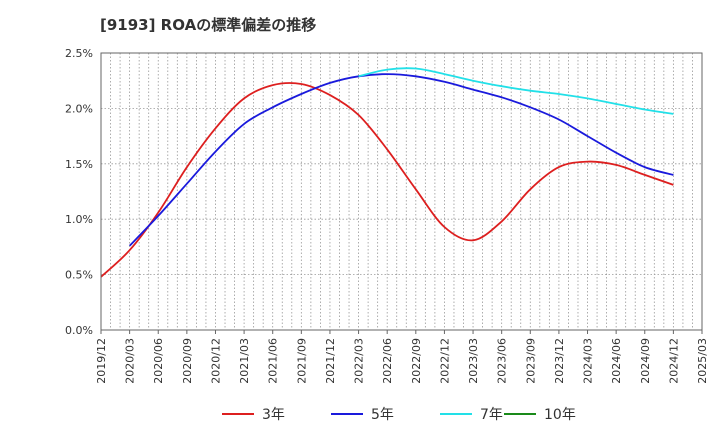 The height and width of the screenshot is (444, 720). Describe the element at coordinates (616, 361) in the screenshot. I see `x-tick-label: 2024/06` at that location.